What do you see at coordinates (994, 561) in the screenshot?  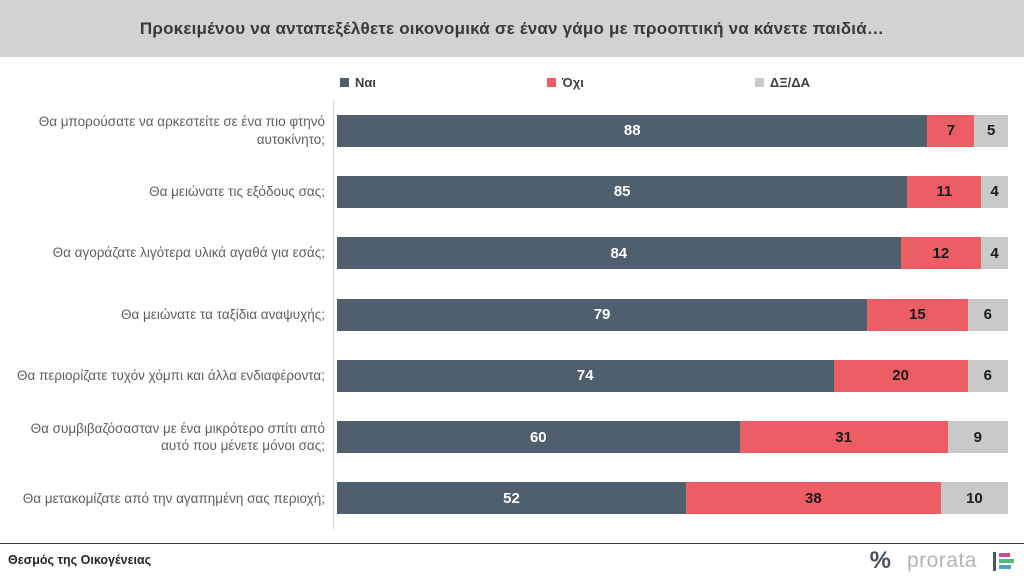 I see `brand-mark-axis` at bounding box center [994, 561].